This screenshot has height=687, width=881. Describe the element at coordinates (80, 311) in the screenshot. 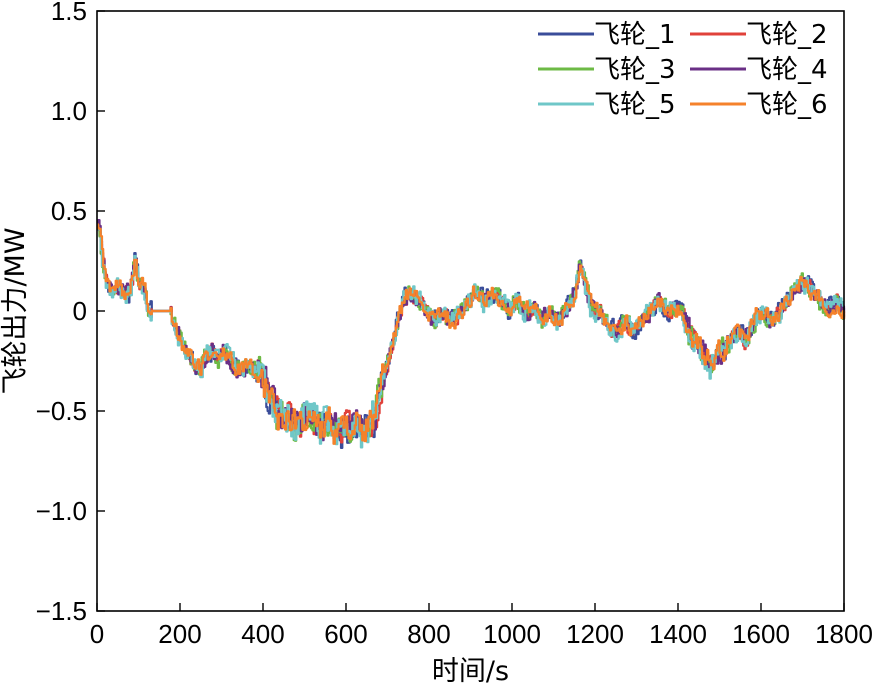

I see `y-tick-label: 0` at that location.